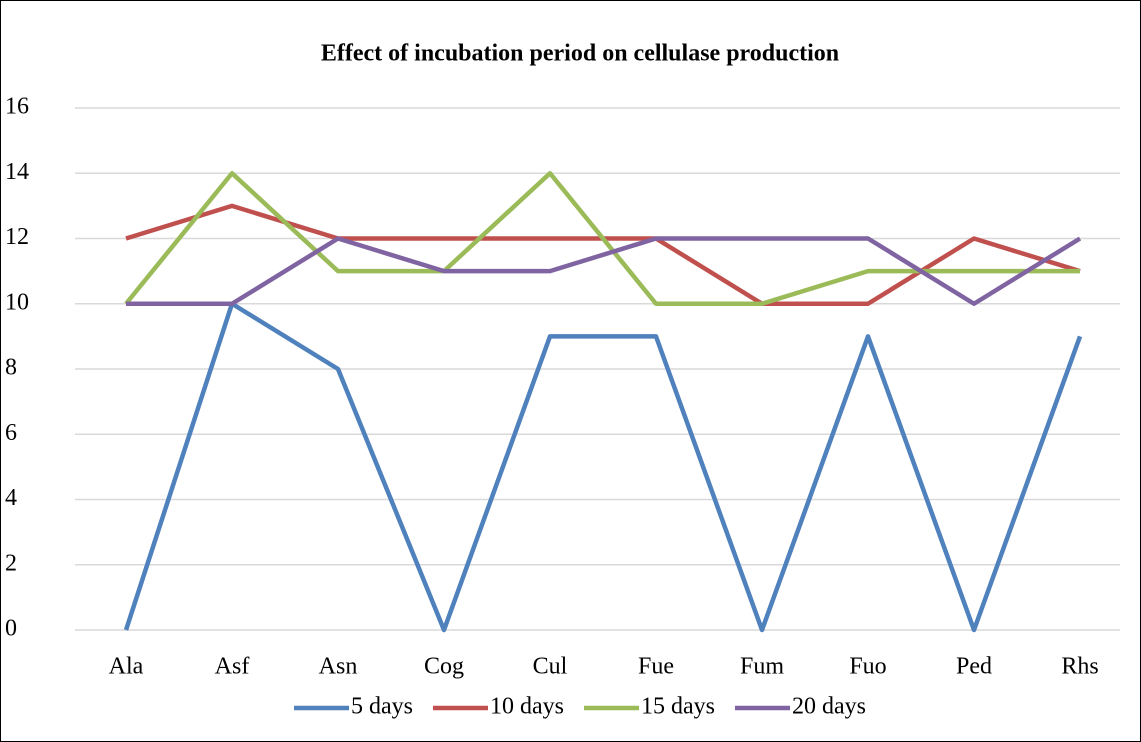 This screenshot has width=1141, height=742. Describe the element at coordinates (17, 302) in the screenshot. I see `y-tick-label: 10` at that location.